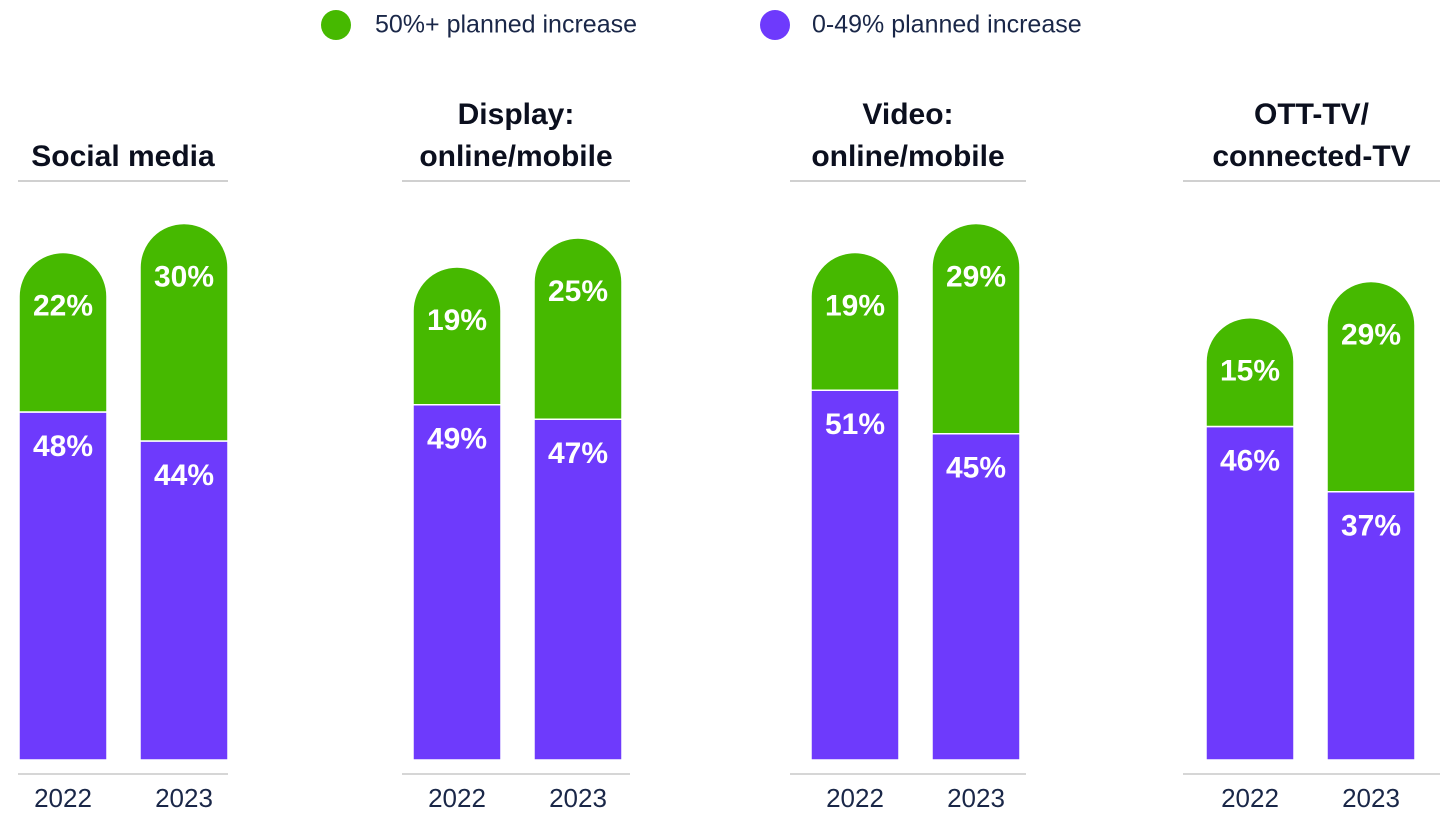 Image resolution: width=1440 pixels, height=814 pixels. Describe the element at coordinates (184, 276) in the screenshot. I see `value-label: 30%` at that location.